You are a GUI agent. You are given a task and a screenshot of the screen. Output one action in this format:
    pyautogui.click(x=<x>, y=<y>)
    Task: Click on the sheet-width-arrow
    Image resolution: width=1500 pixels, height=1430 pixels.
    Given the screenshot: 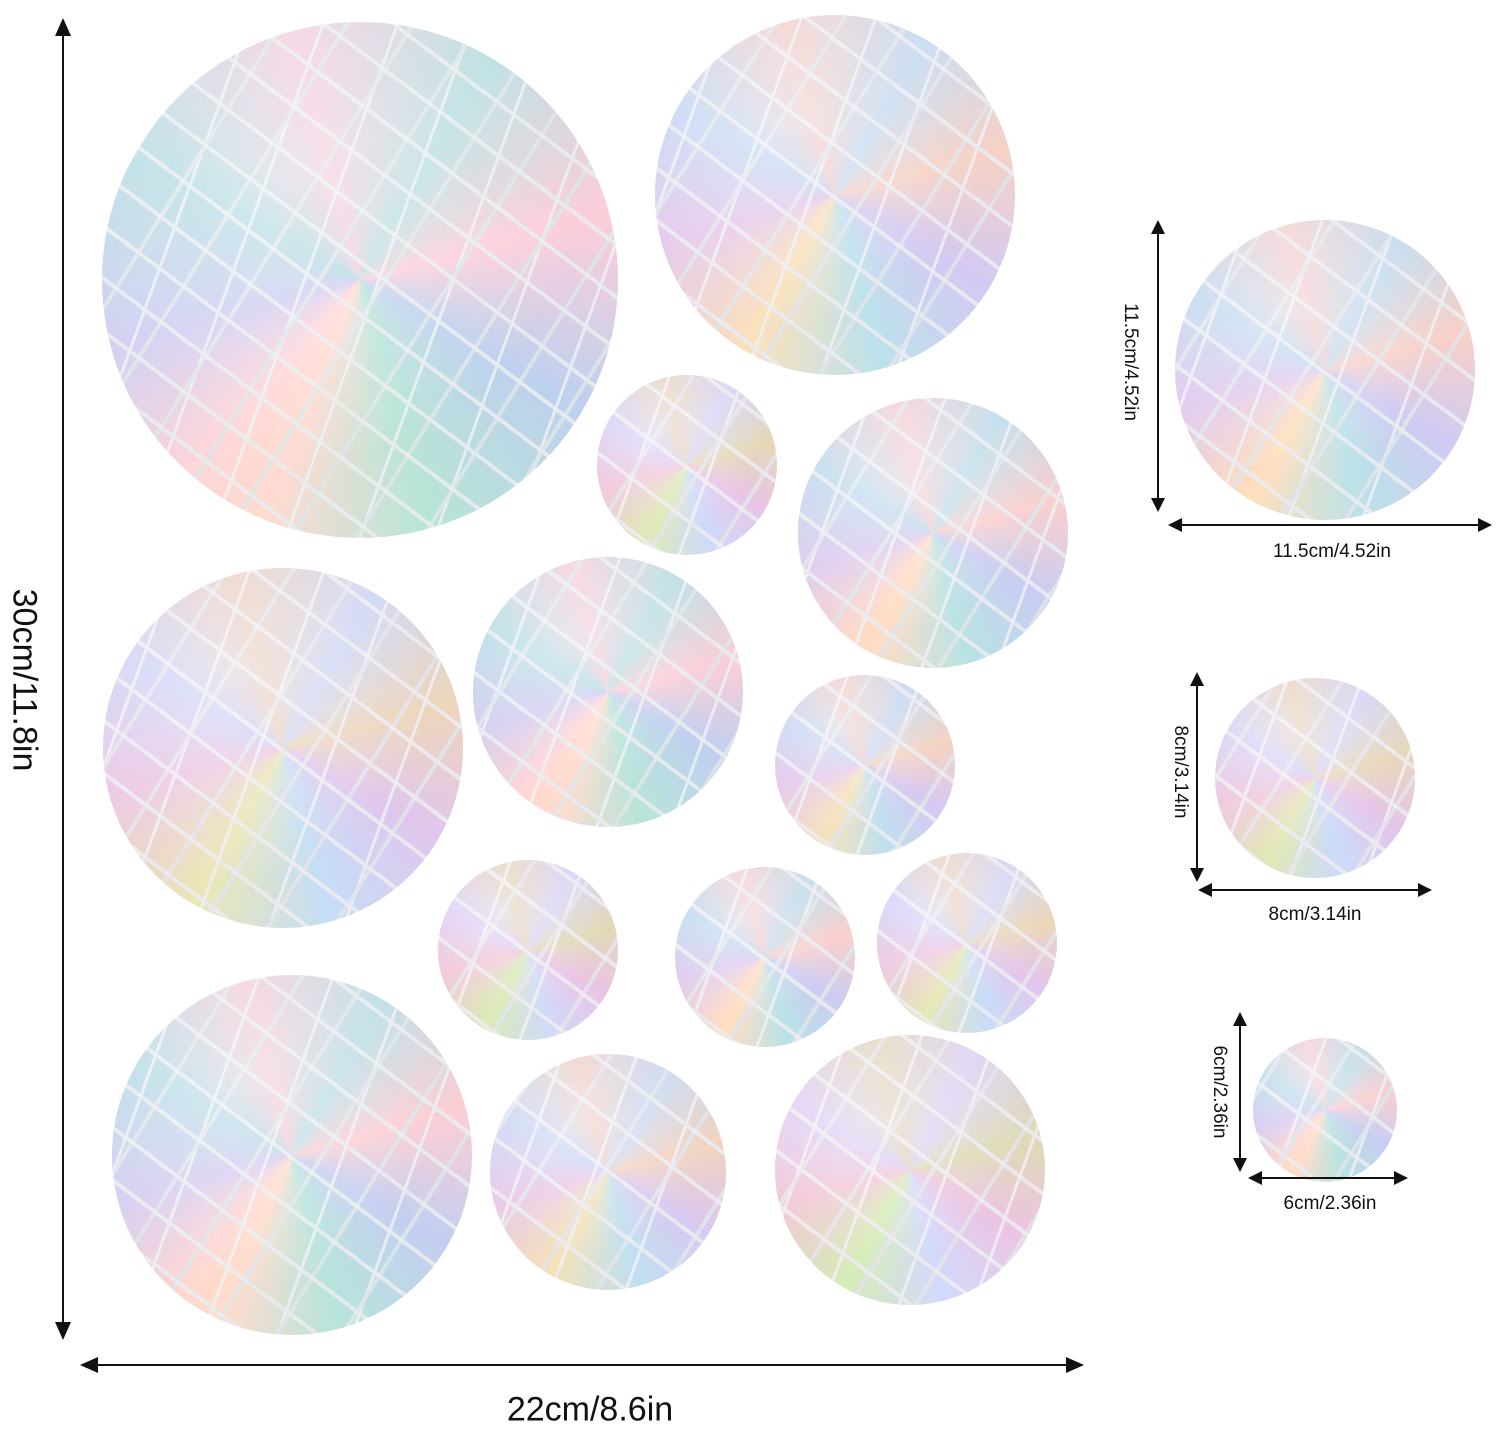 What is the action you would take?
    pyautogui.click(x=582, y=1365)
    